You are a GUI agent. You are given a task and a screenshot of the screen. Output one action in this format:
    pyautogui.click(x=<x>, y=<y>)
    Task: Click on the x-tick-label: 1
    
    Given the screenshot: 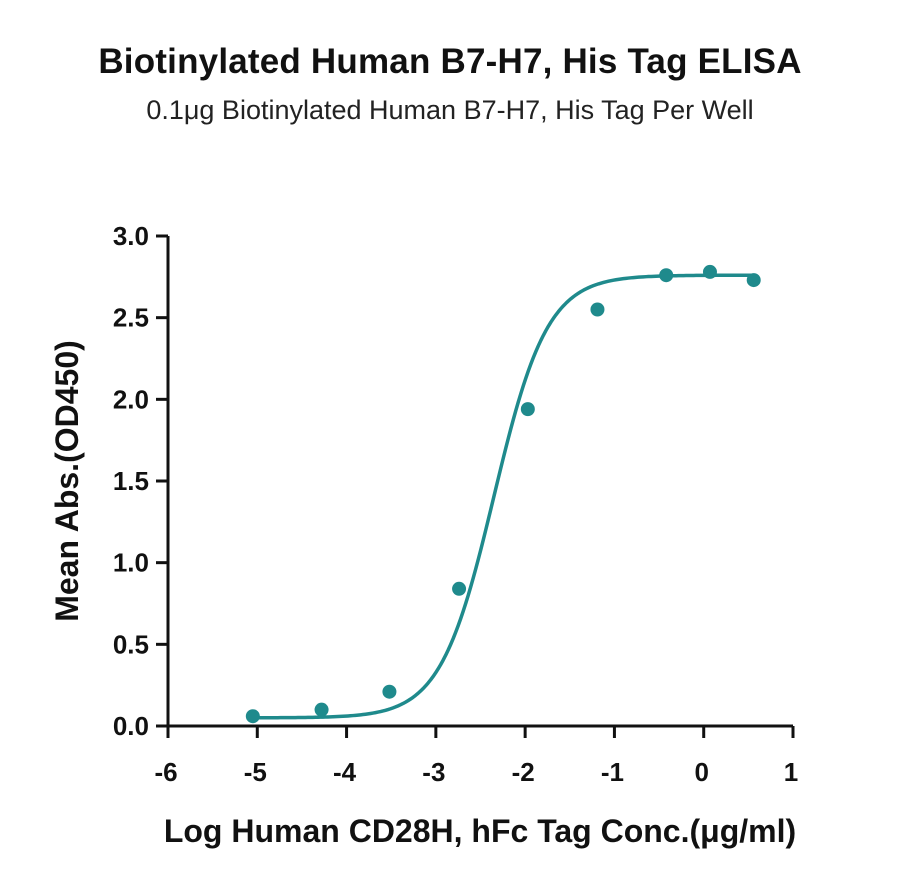 What is the action you would take?
    pyautogui.click(x=791, y=772)
    